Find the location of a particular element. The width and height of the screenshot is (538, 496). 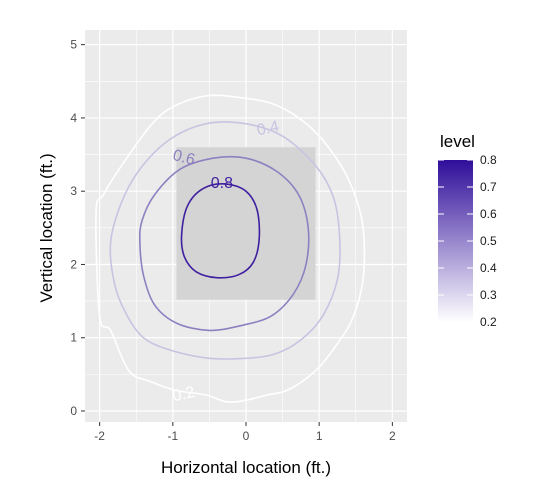

x-tick-label: -1 is located at coordinates (172, 436).